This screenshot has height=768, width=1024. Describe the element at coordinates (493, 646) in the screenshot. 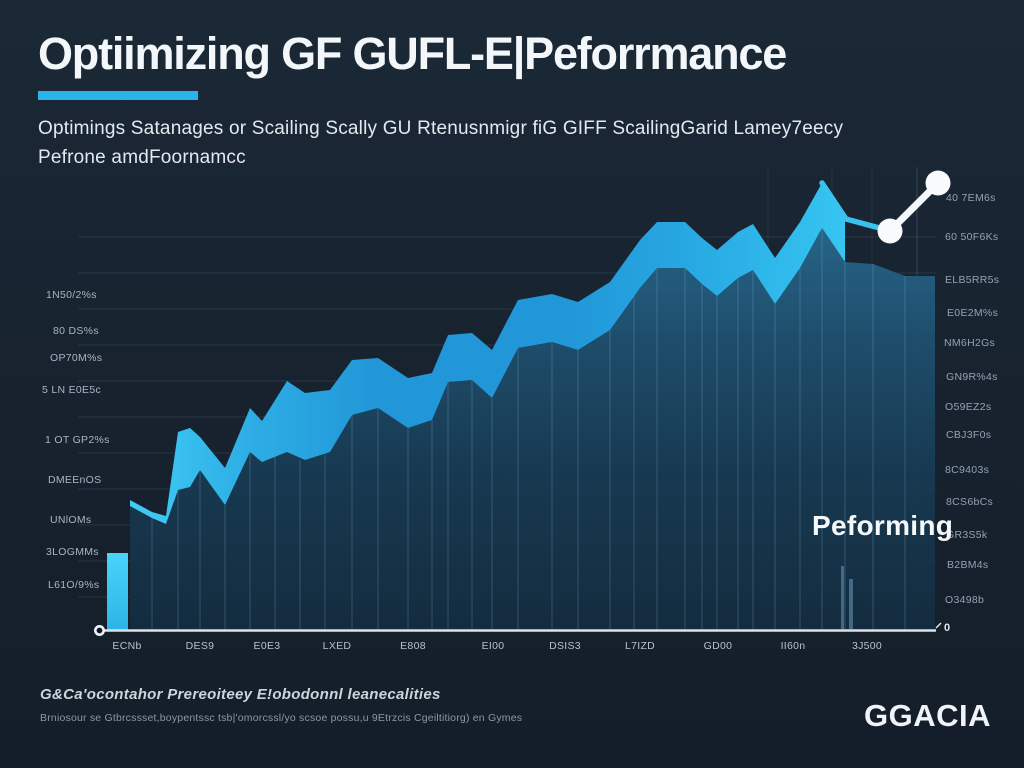

I see `x-axis-tick: EI00` at that location.